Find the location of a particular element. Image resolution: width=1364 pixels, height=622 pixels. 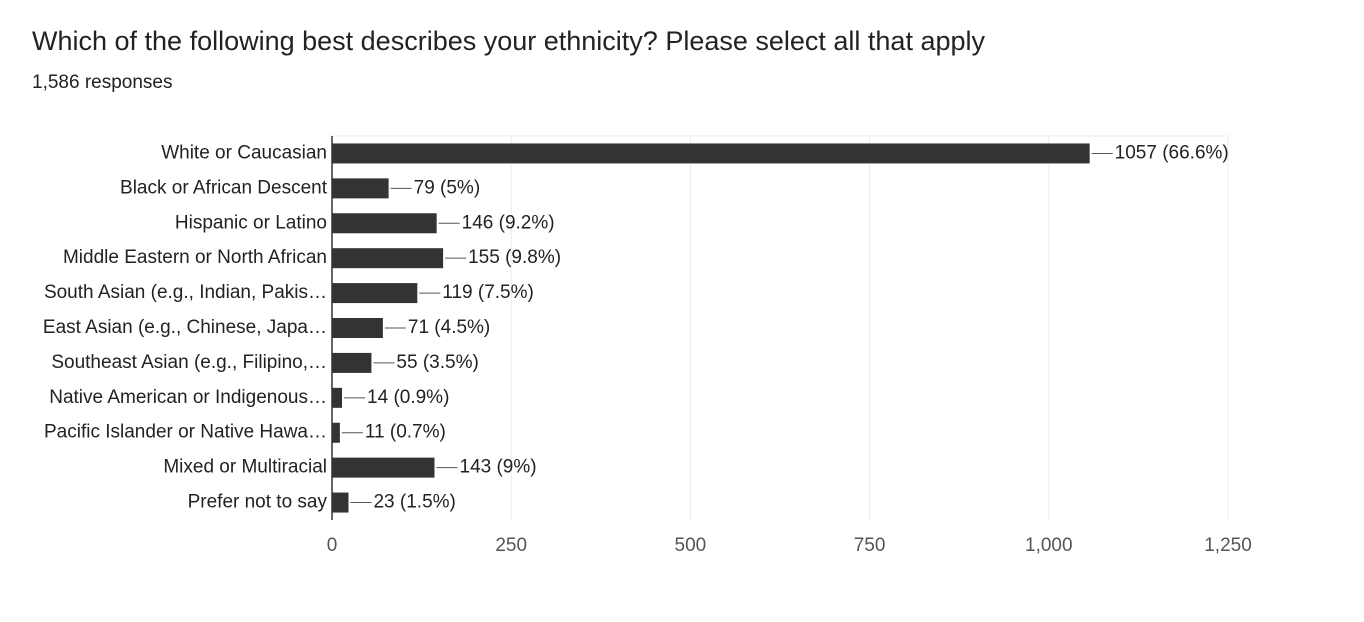

value-label: 14 (0.9%) is located at coordinates (408, 397).